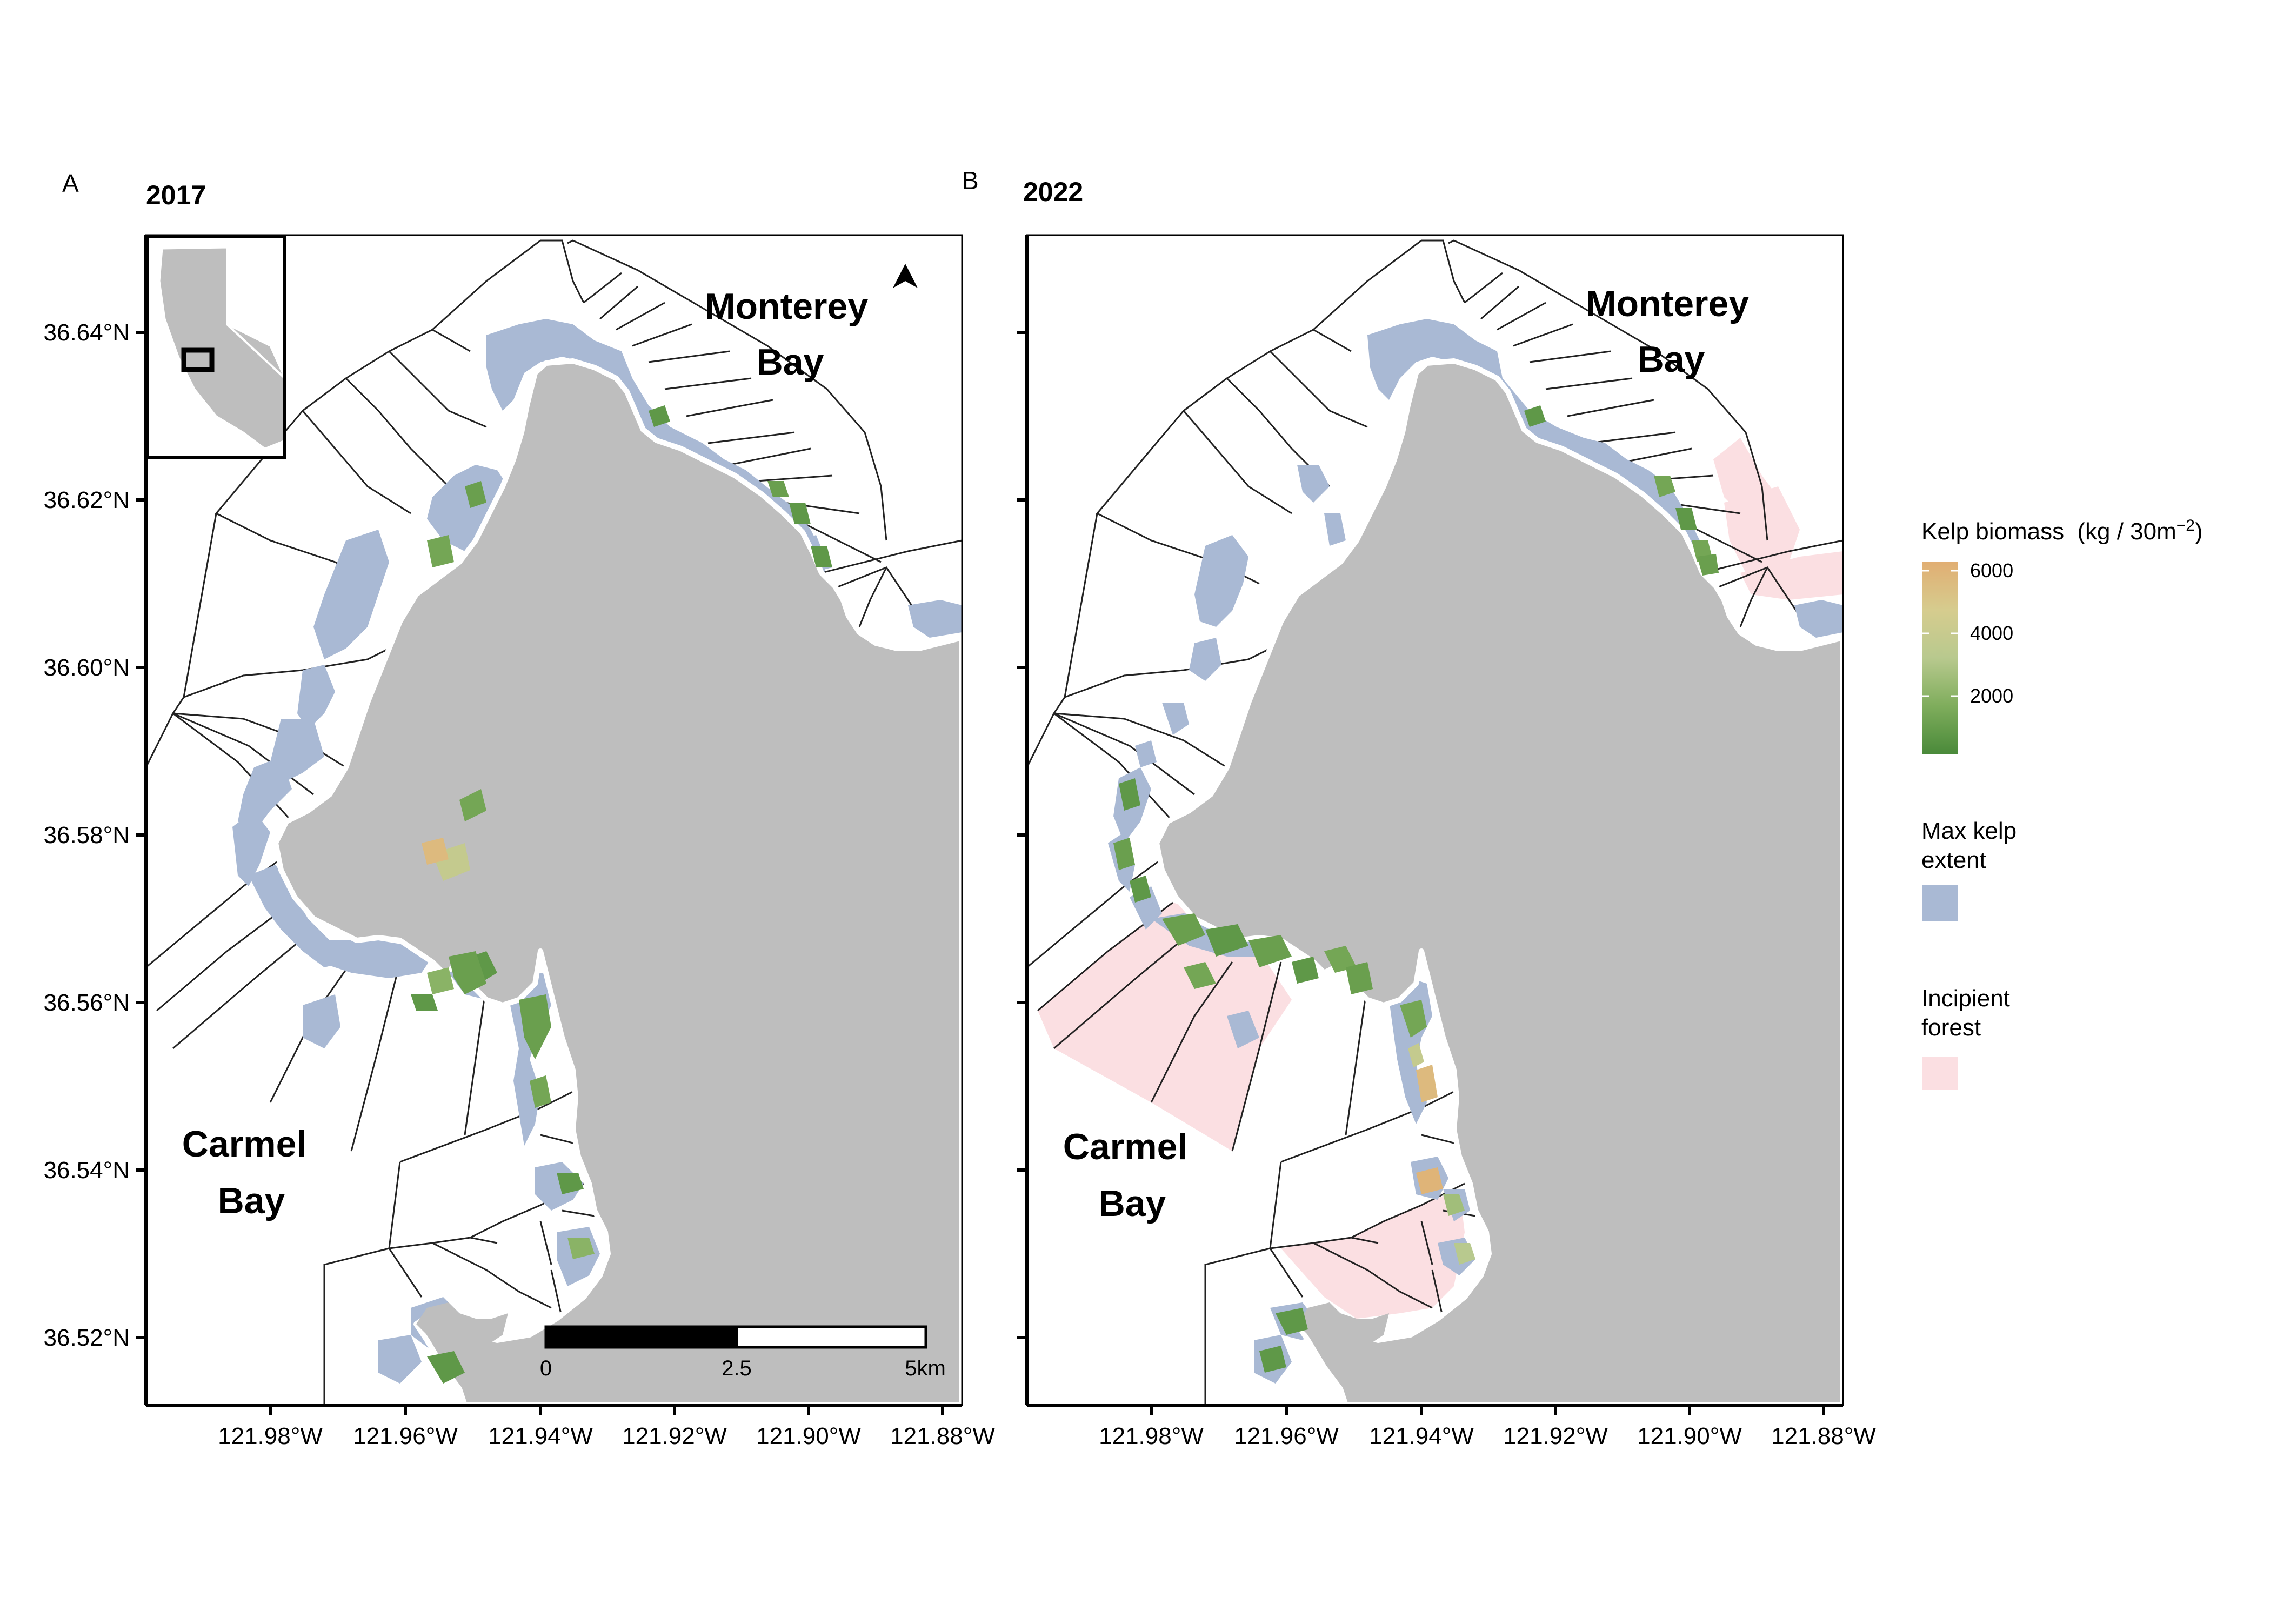 This screenshot has height=1624, width=2270. Describe the element at coordinates (743, 1352) in the screenshot. I see `scale-bar: 0 2.5 5km` at that location.